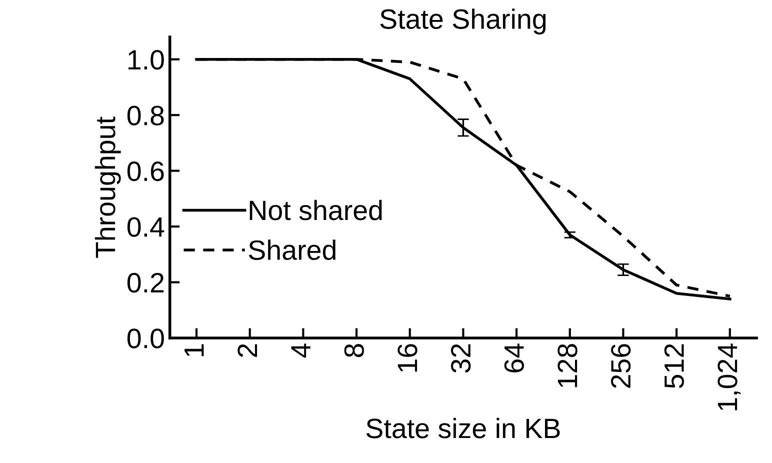 The height and width of the screenshot is (463, 772). I want to click on y-tick-label: 0.4, so click(145, 227).